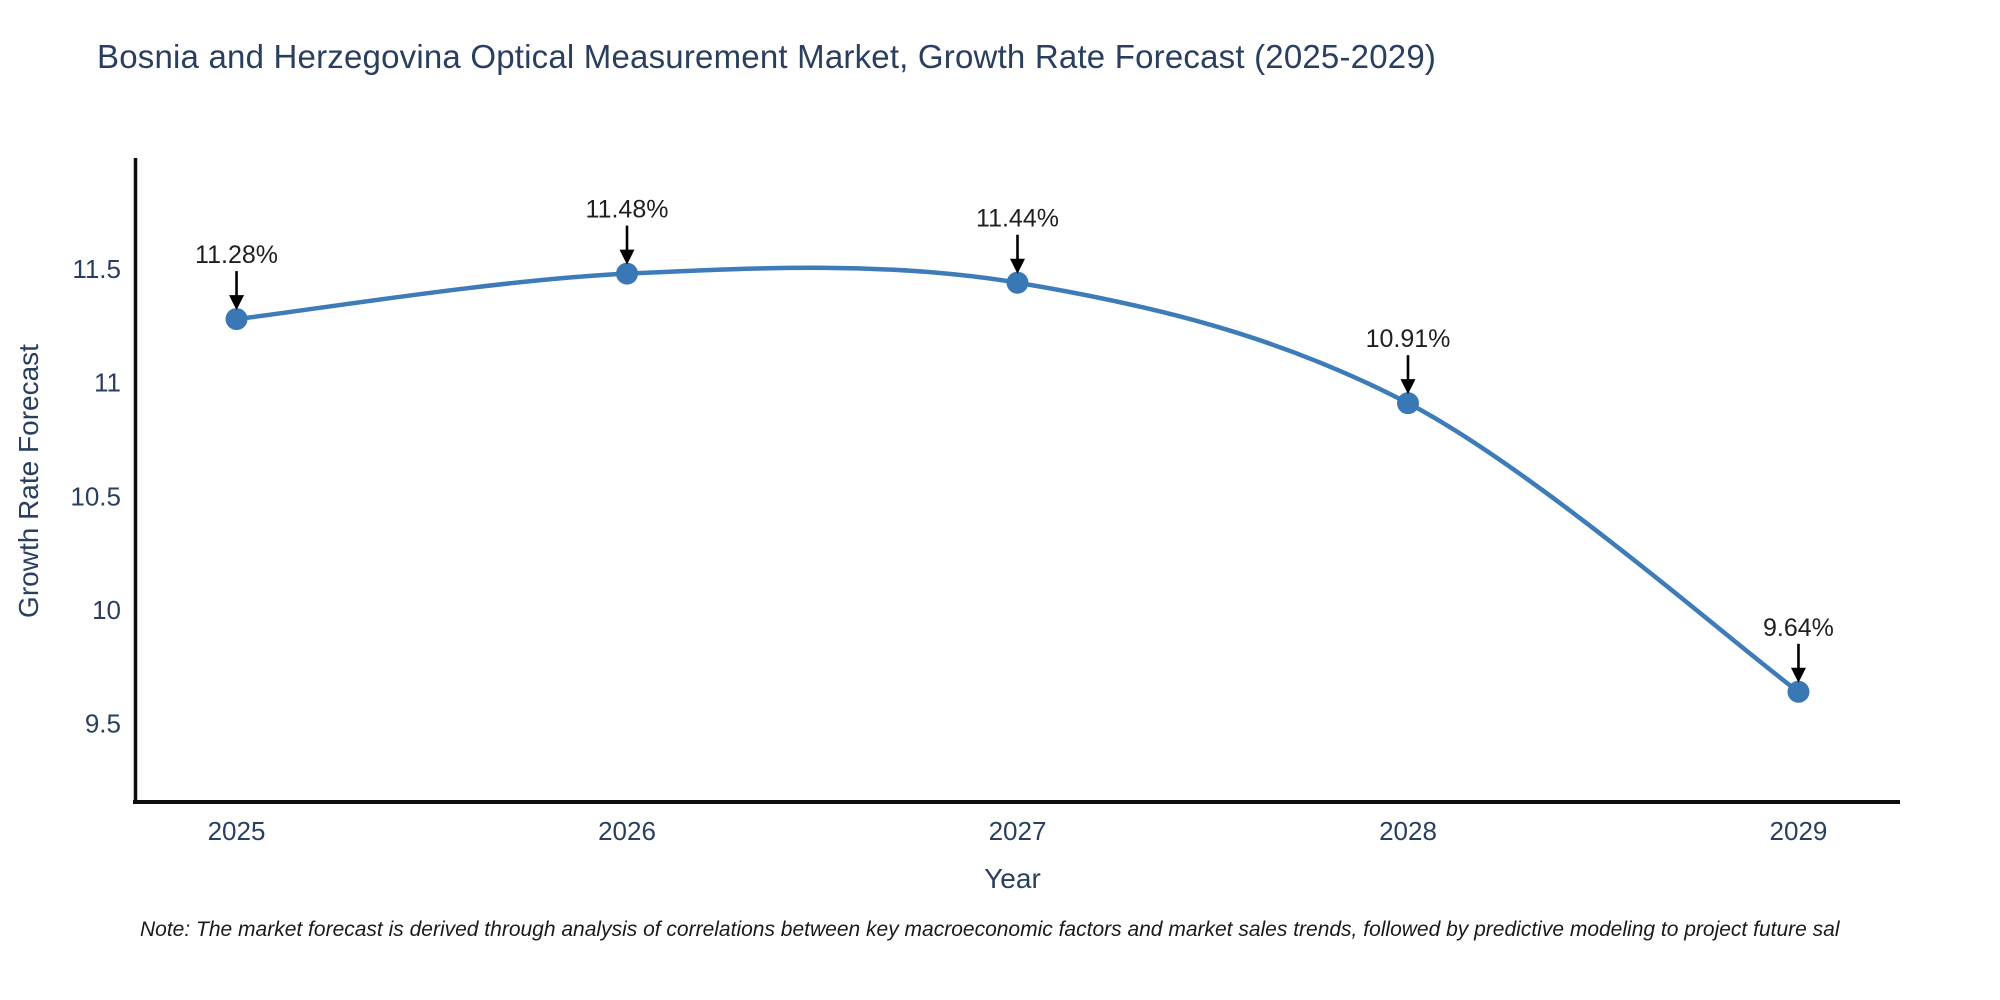 Image resolution: width=2000 pixels, height=1000 pixels. I want to click on x-tick-label: 2025, so click(237, 831).